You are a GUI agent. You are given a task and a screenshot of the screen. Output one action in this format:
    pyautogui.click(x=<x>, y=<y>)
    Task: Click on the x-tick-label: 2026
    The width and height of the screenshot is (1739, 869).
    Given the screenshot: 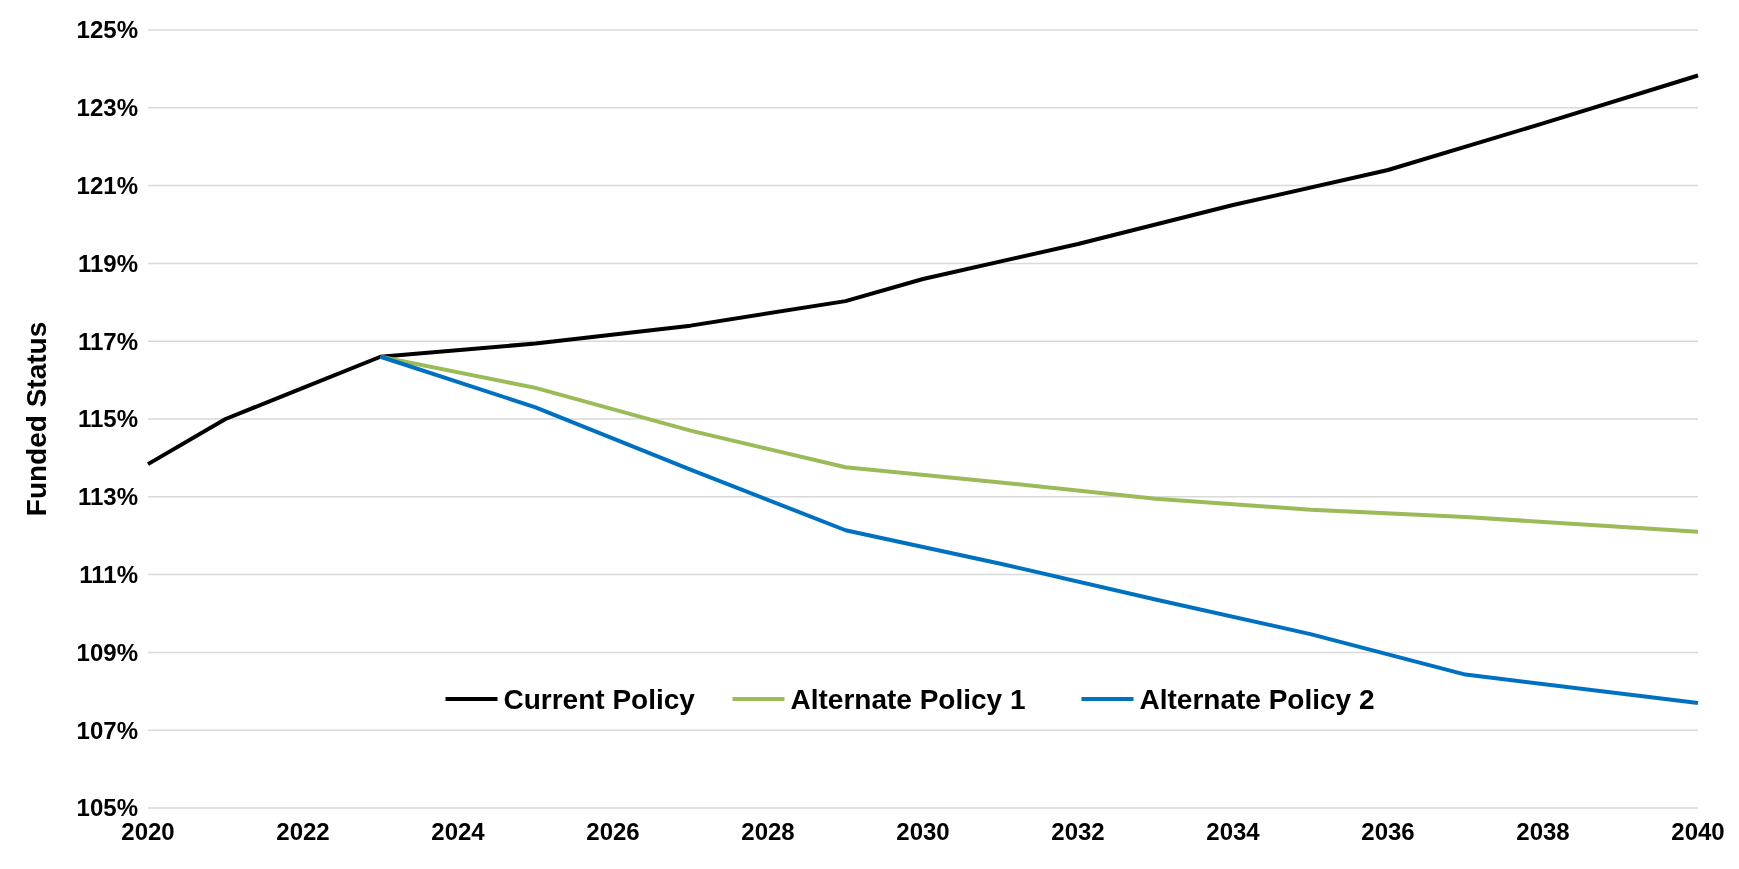 What is the action you would take?
    pyautogui.click(x=613, y=831)
    